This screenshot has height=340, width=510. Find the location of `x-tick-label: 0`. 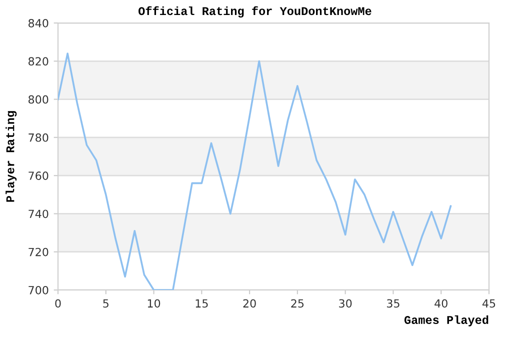

x-tick-label: 0 is located at coordinates (58, 303).